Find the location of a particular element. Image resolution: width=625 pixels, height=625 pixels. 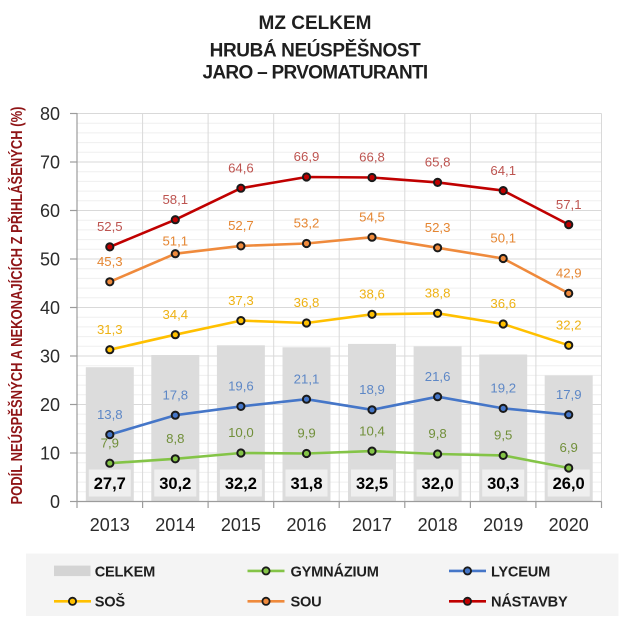

svg-text: 50,1 is located at coordinates (503, 238).